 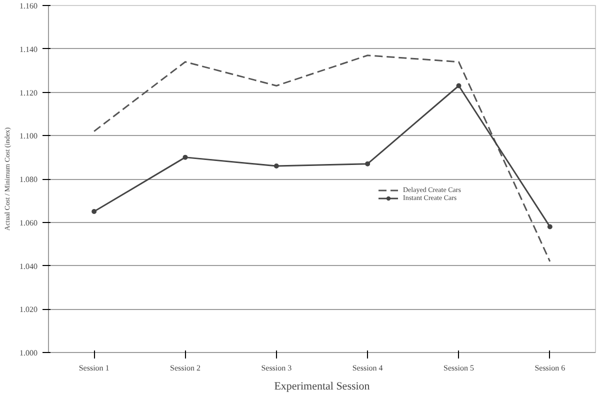 I want to click on x-tick-label: Session 1, so click(x=94, y=368).